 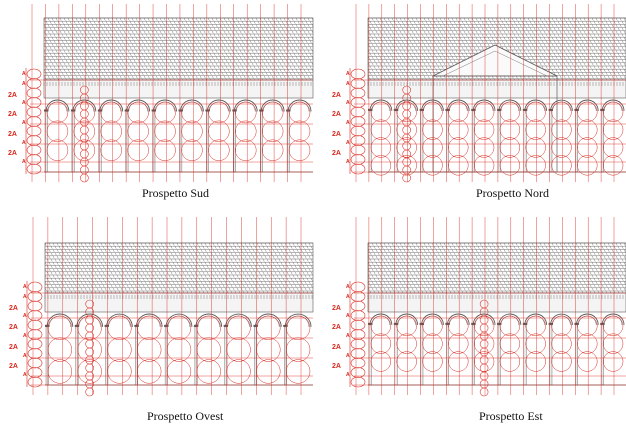 What do you see at coordinates (357, 334) in the screenshot?
I see `module-ruler-est` at bounding box center [357, 334].